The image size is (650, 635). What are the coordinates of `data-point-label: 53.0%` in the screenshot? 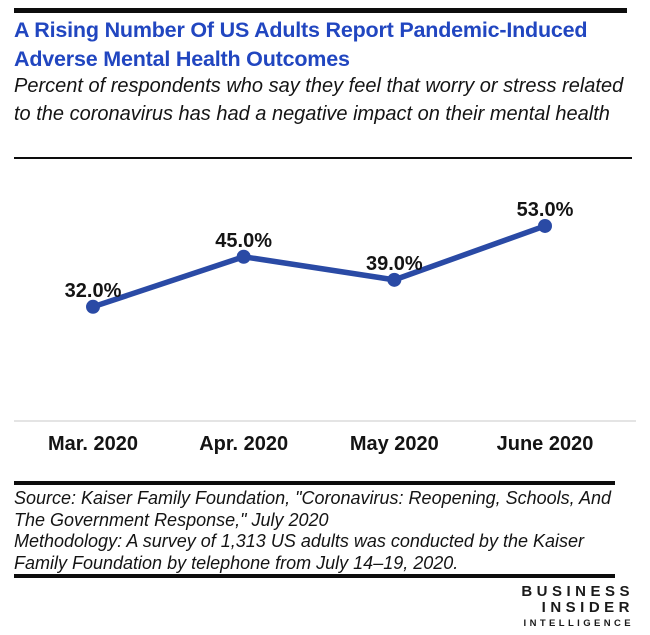 It's located at (545, 210).